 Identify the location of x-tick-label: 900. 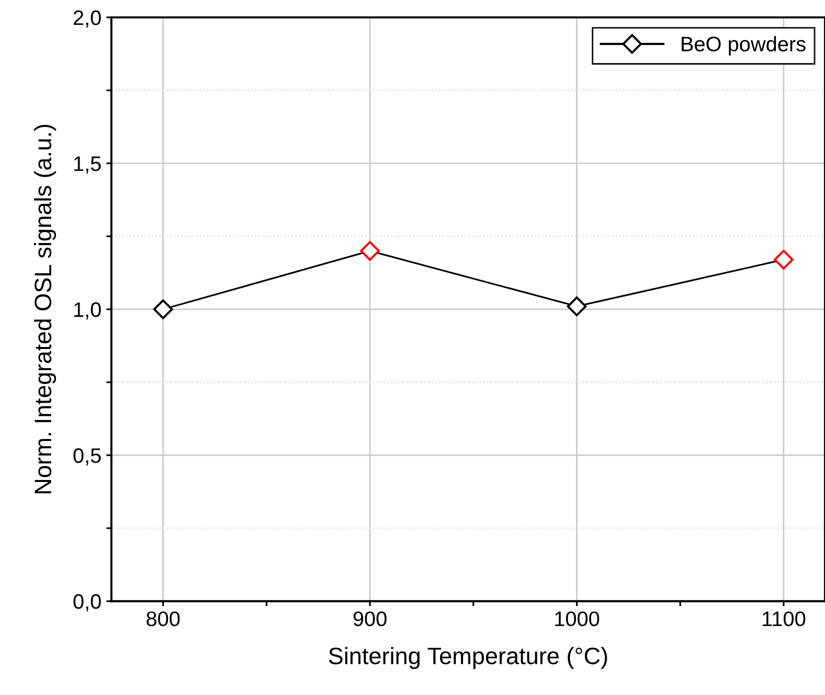
(370, 618).